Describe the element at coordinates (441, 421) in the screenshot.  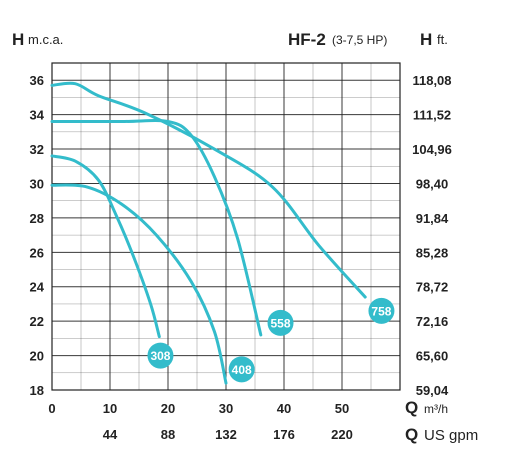
I see `x-axis-titles: Q m³/h Q US gpm` at that location.